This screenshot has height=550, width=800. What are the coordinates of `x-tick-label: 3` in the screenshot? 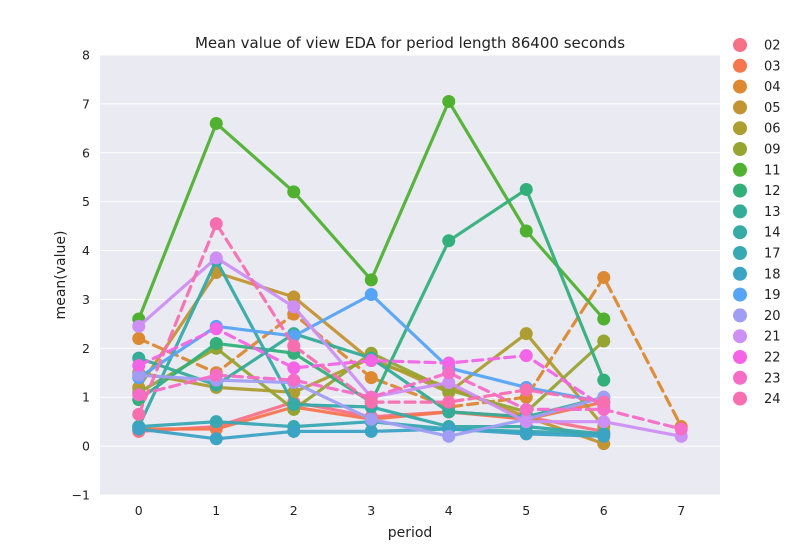 It's located at (371, 510).